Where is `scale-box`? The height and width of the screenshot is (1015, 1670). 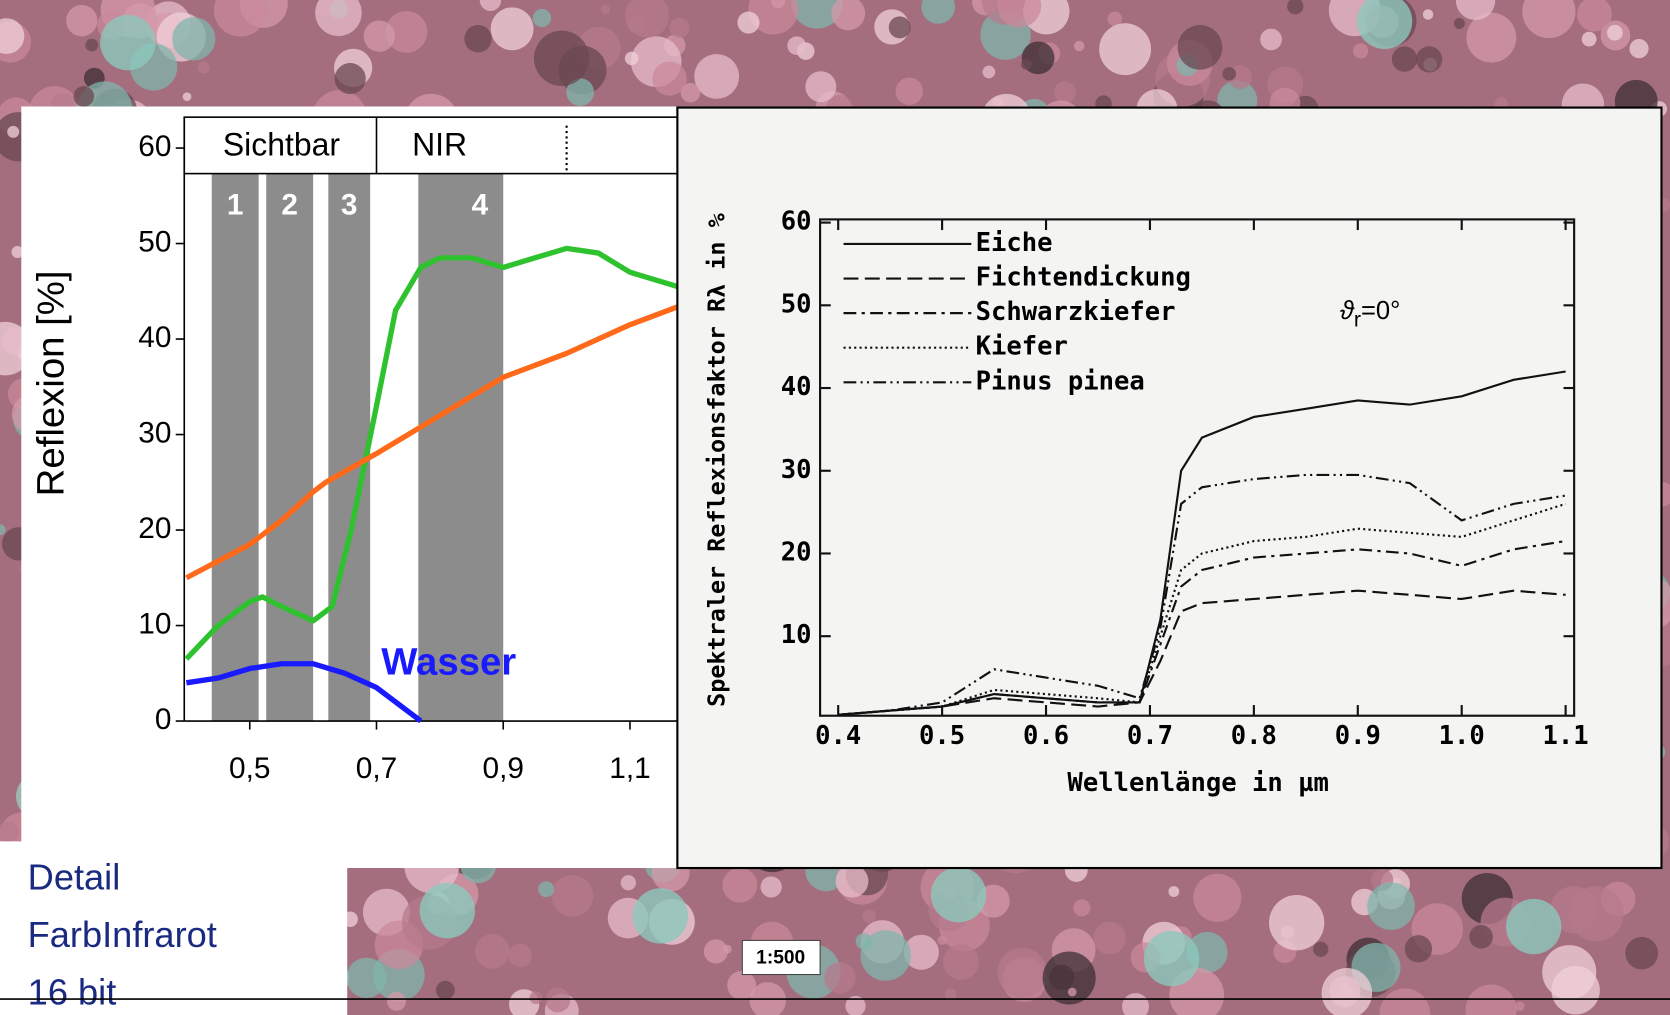 scale-box is located at coordinates (781, 957).